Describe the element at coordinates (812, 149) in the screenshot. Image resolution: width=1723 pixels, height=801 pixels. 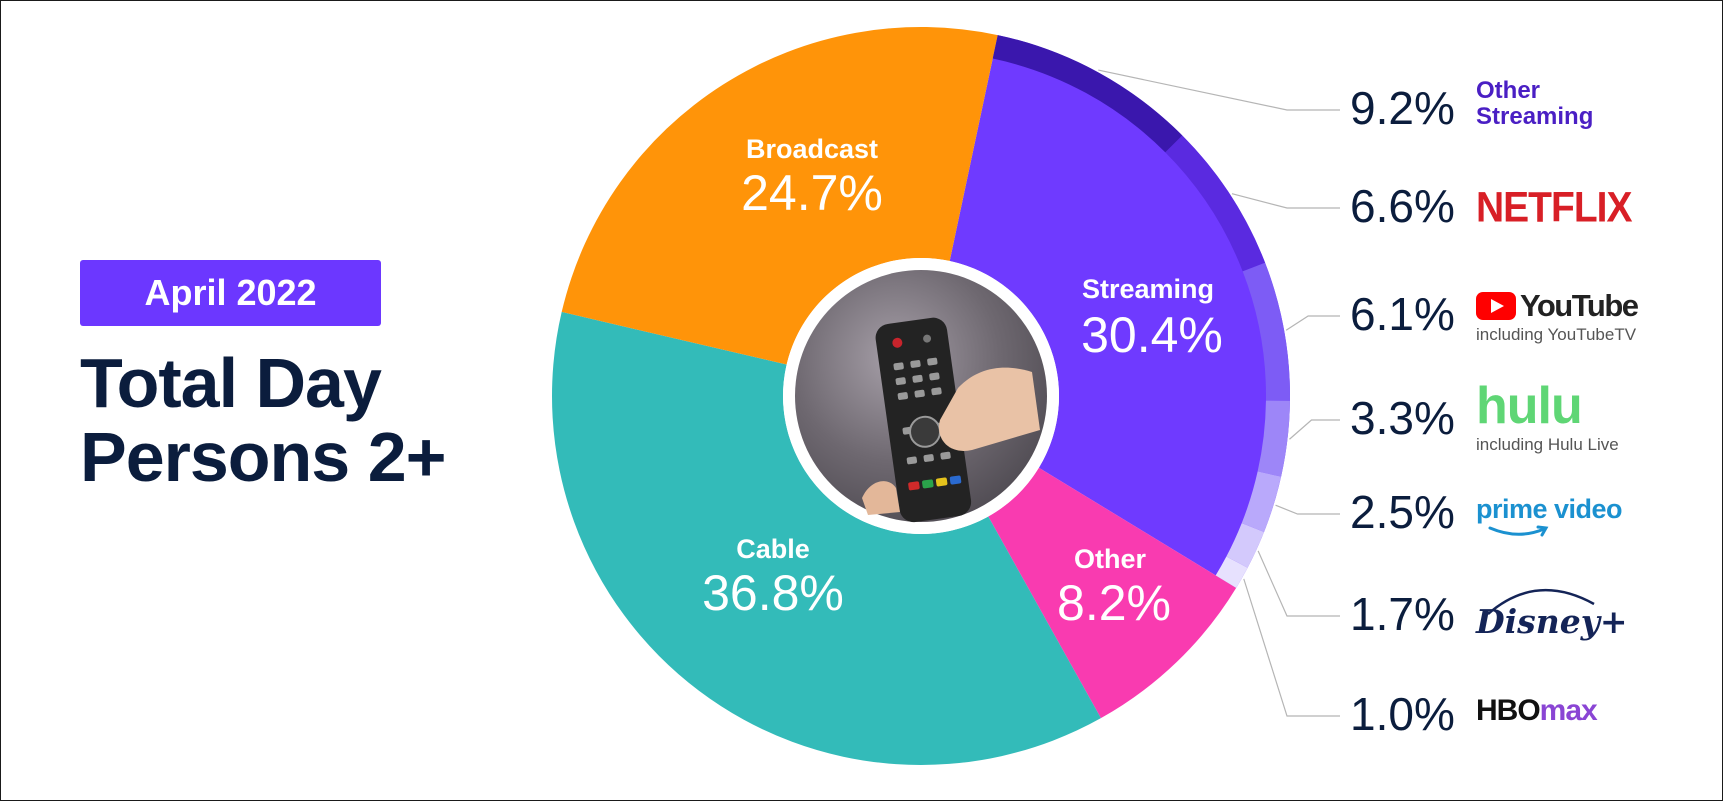
I see `segment-label-broadcast: Broadcast` at that location.